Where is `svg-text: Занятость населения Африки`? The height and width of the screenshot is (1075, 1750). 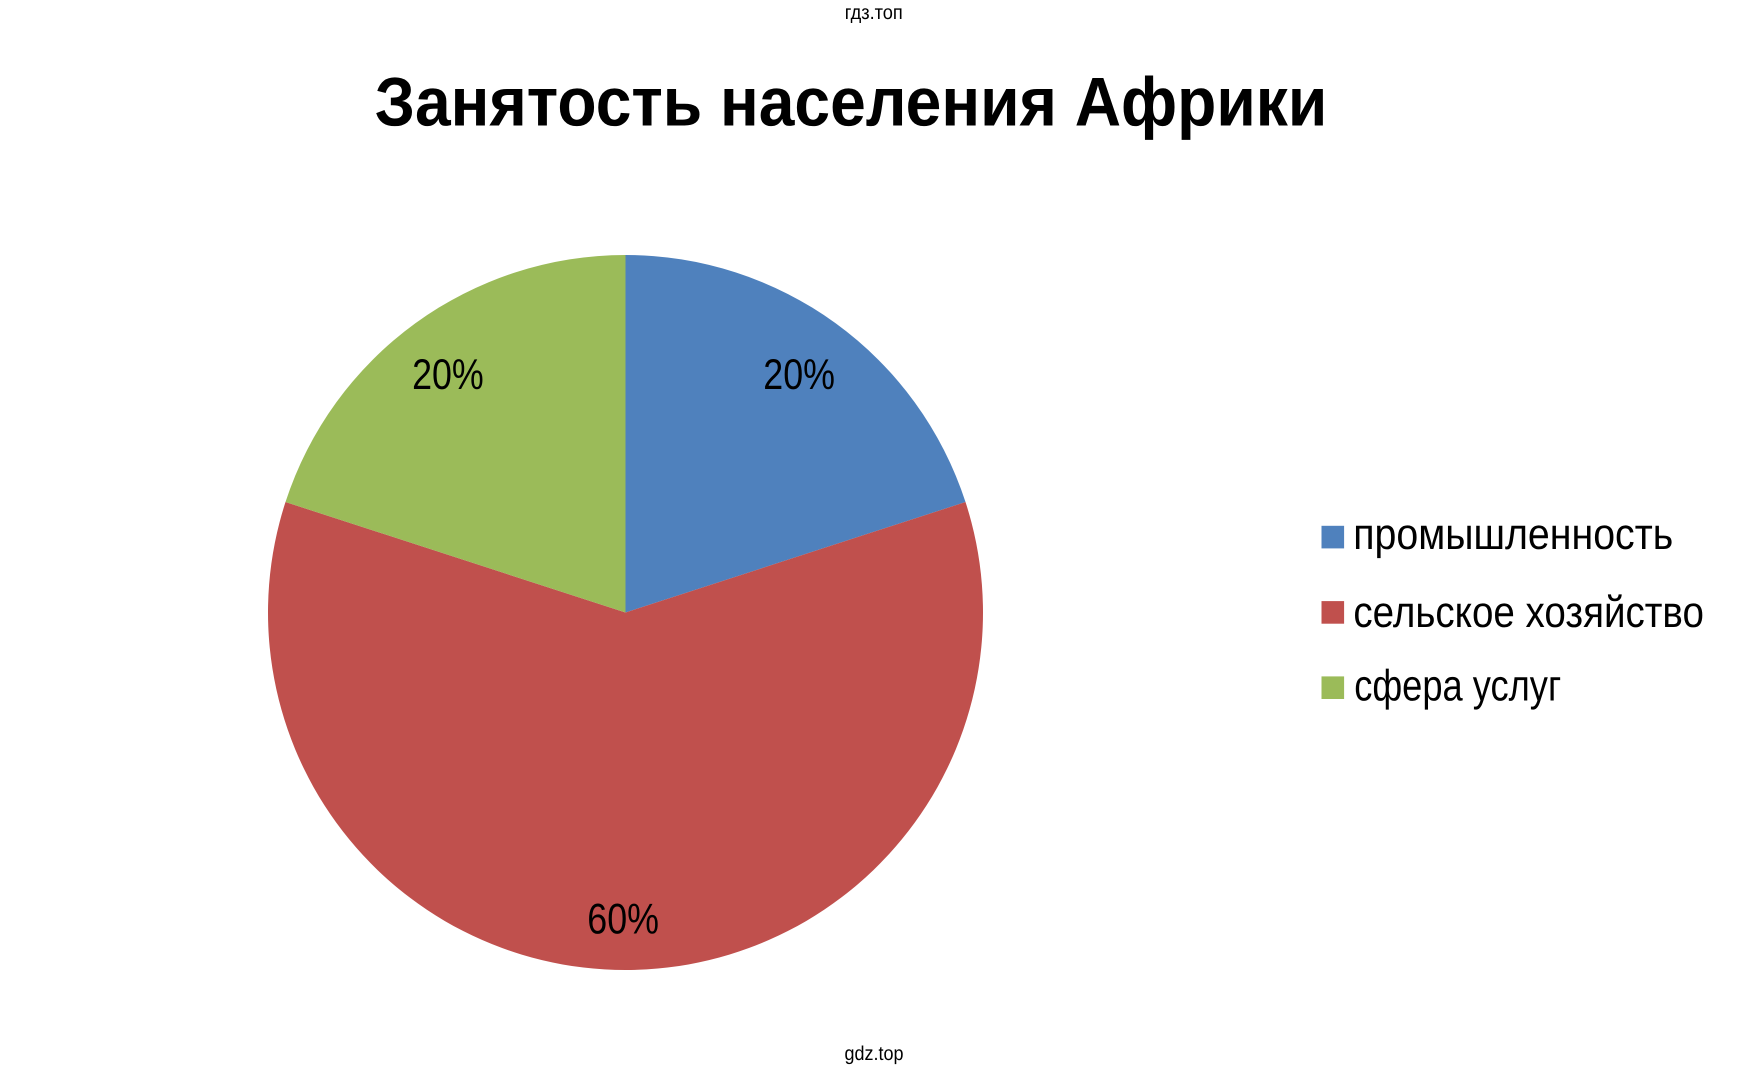
svg-text: Занятость населения Африки is located at coordinates (851, 102).